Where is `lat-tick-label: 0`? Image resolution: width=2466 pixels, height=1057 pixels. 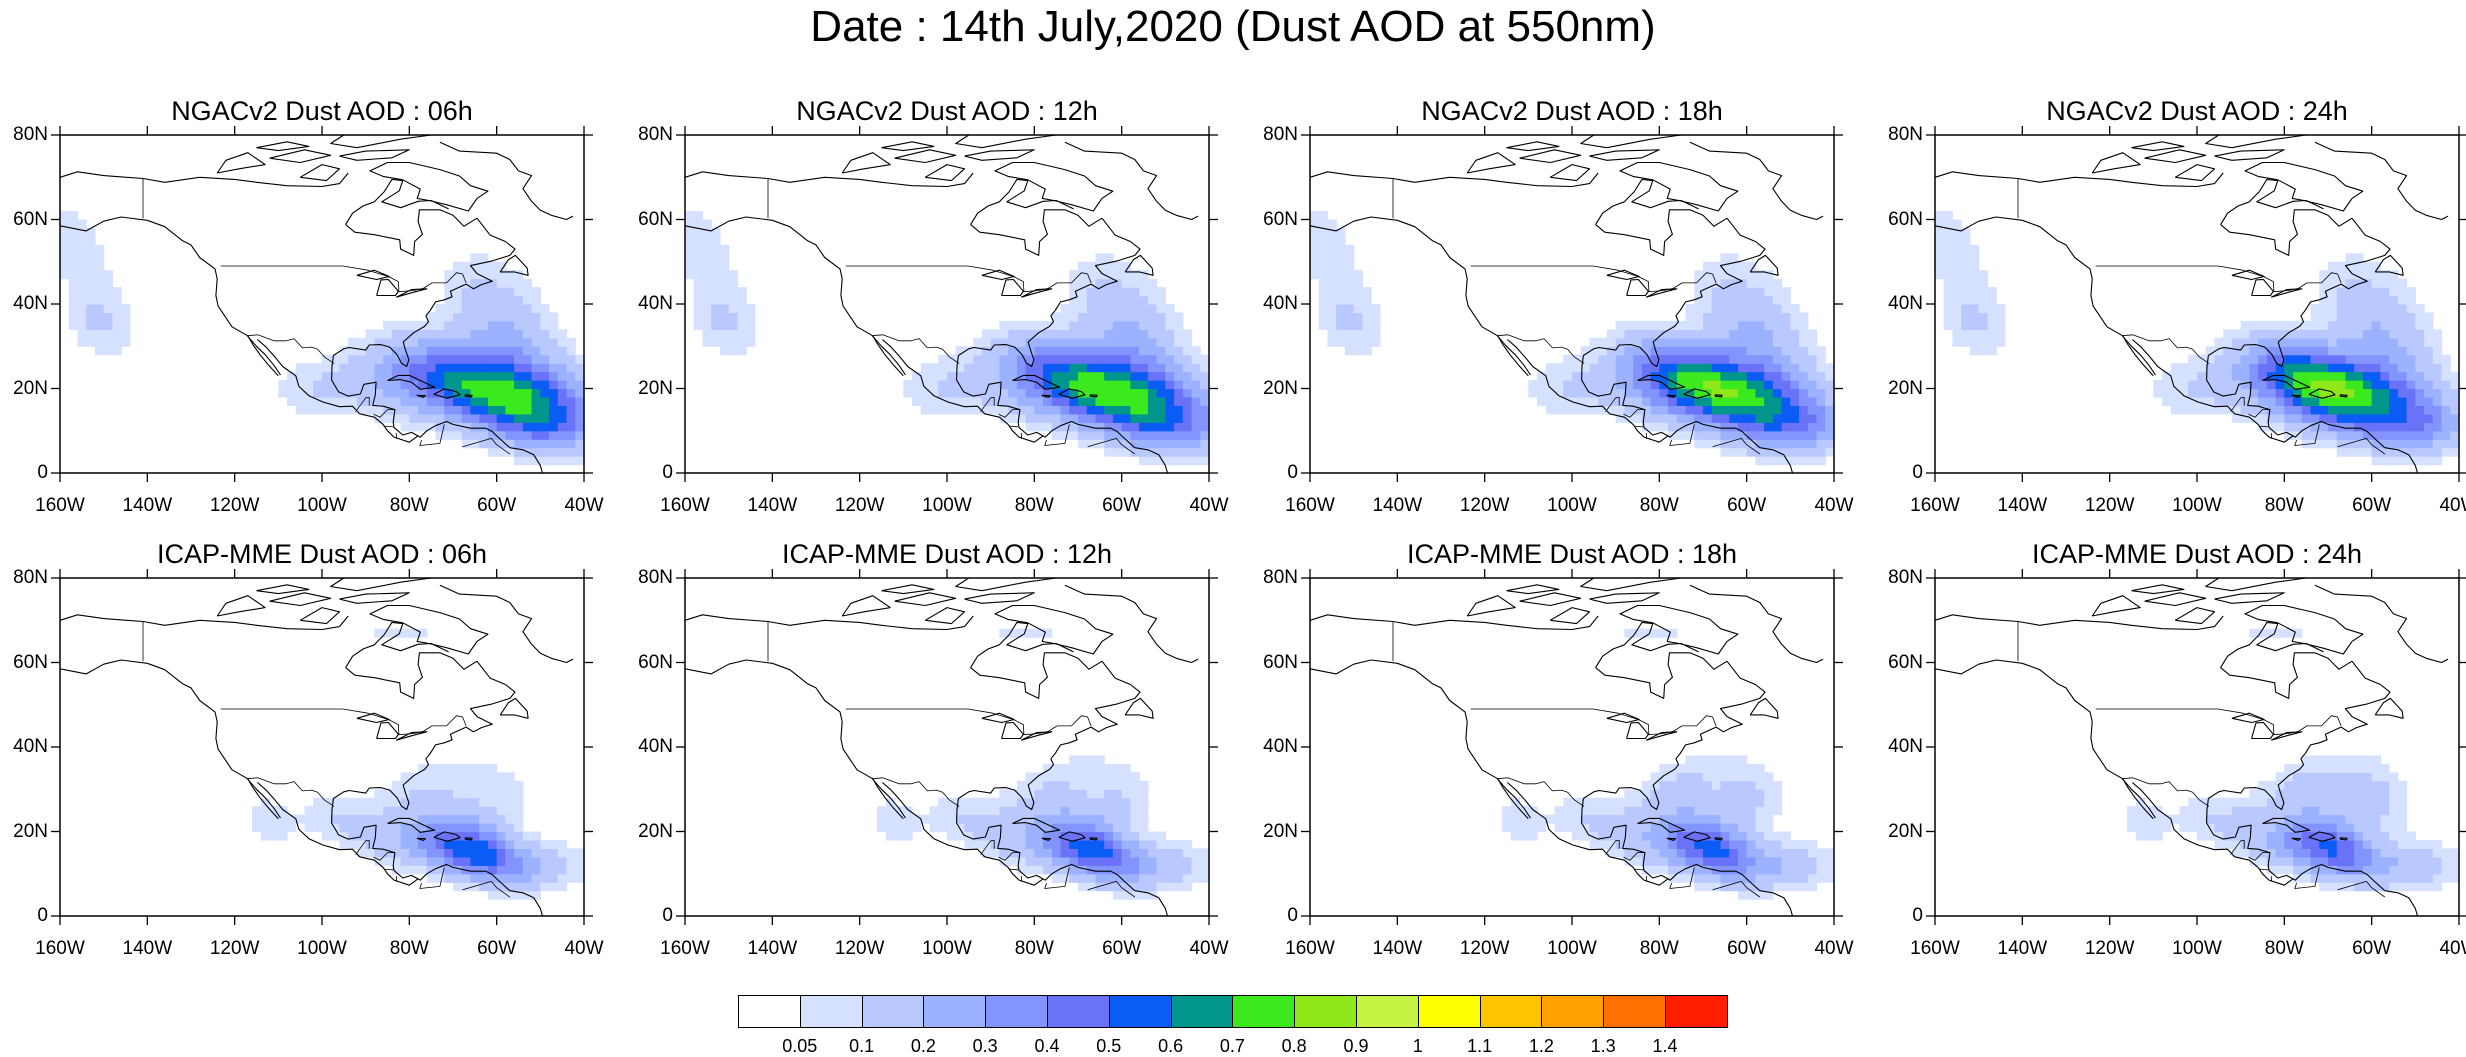 lat-tick-label: 0 is located at coordinates (1292, 915).